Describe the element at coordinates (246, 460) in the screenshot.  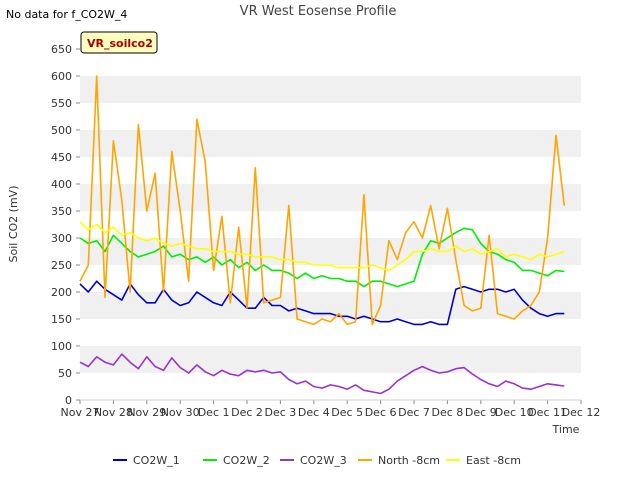
I see `legend-label-co2w-2: CO2W_2` at that location.